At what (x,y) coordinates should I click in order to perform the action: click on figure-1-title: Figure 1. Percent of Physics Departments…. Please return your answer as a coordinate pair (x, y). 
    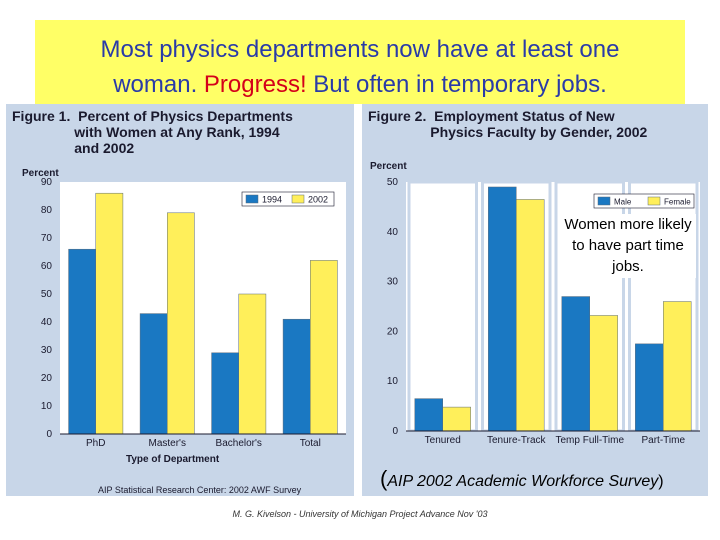
    Looking at the image, I should click on (152, 132).